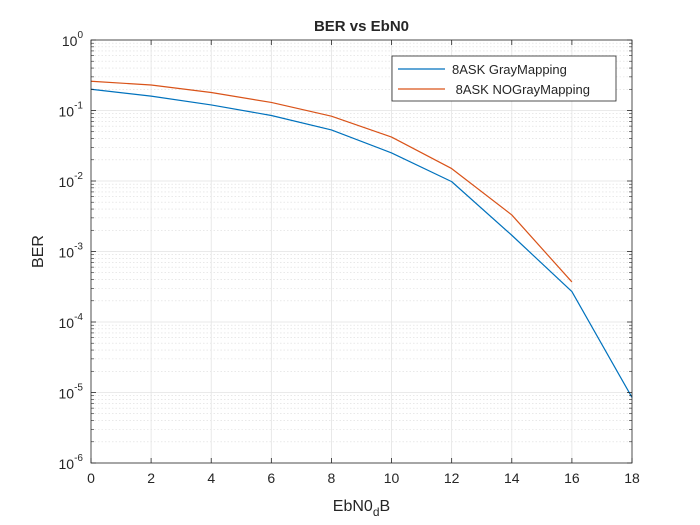 The width and height of the screenshot is (700, 525). Describe the element at coordinates (71, 110) in the screenshot. I see `y-tick-label: 10⁻¹` at that location.